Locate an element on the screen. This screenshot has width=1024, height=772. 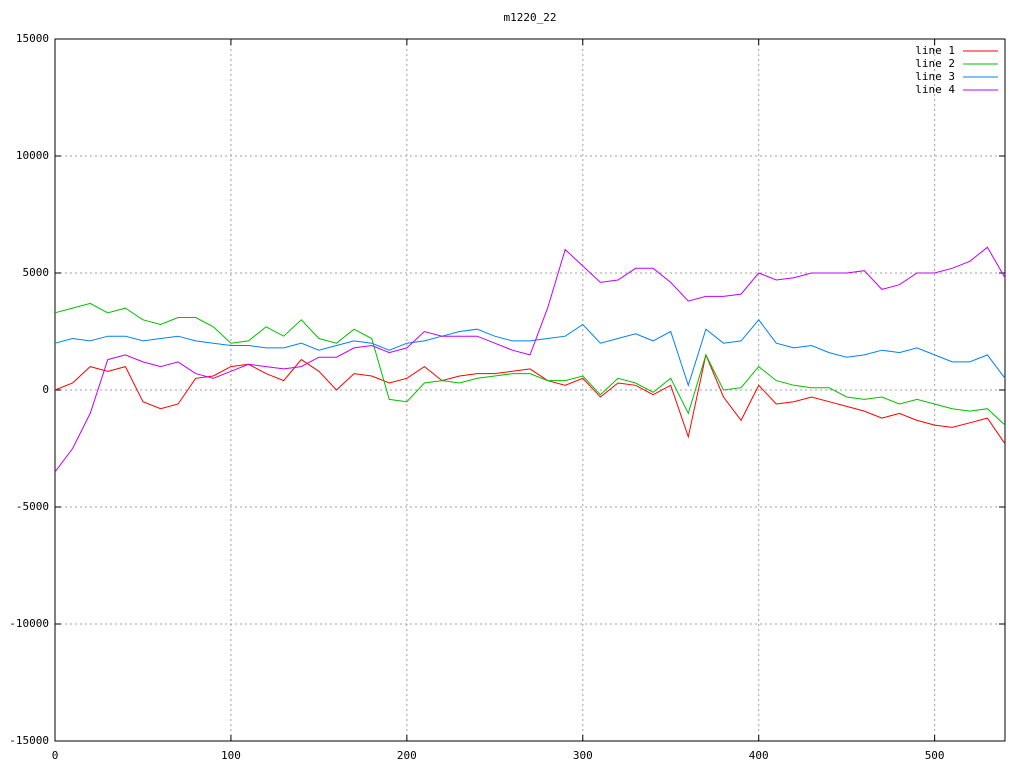
legend-label: line 3 is located at coordinates (935, 76).